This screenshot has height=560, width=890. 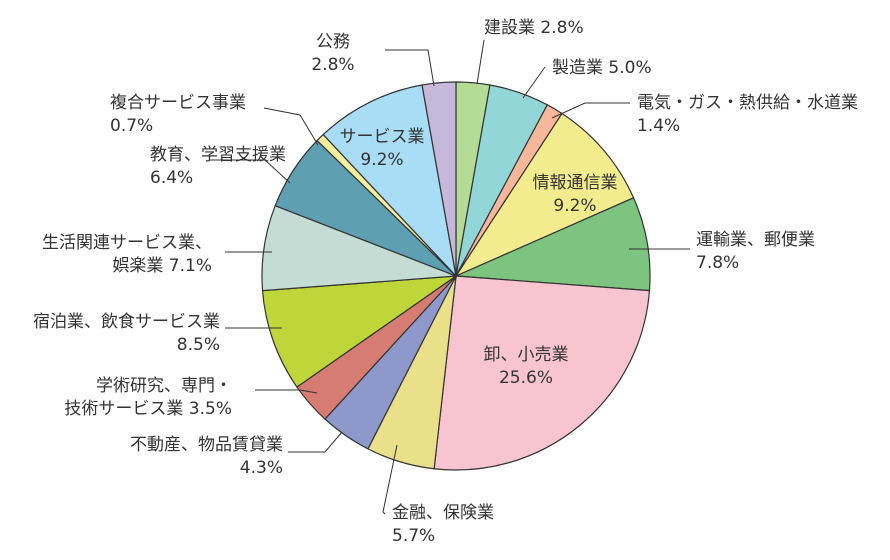 I want to click on slice-label-13-value-1: 9.2%, so click(x=381, y=160).